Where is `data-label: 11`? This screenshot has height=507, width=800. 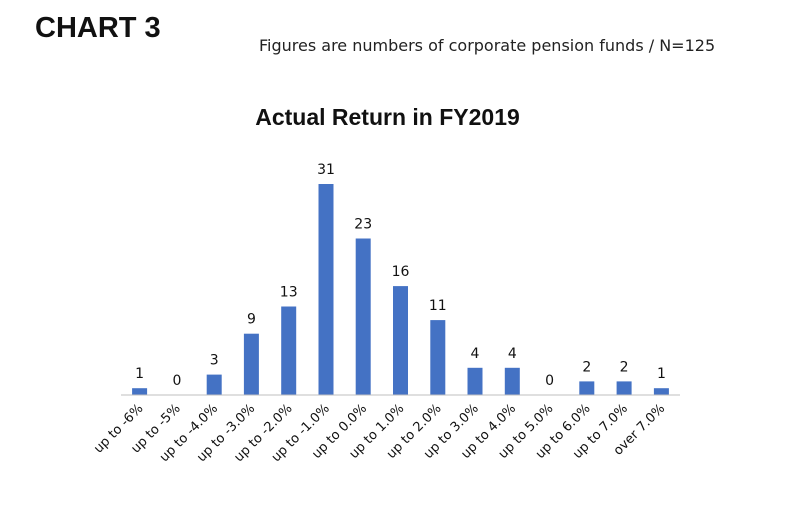
data-label: 11 is located at coordinates (438, 306).